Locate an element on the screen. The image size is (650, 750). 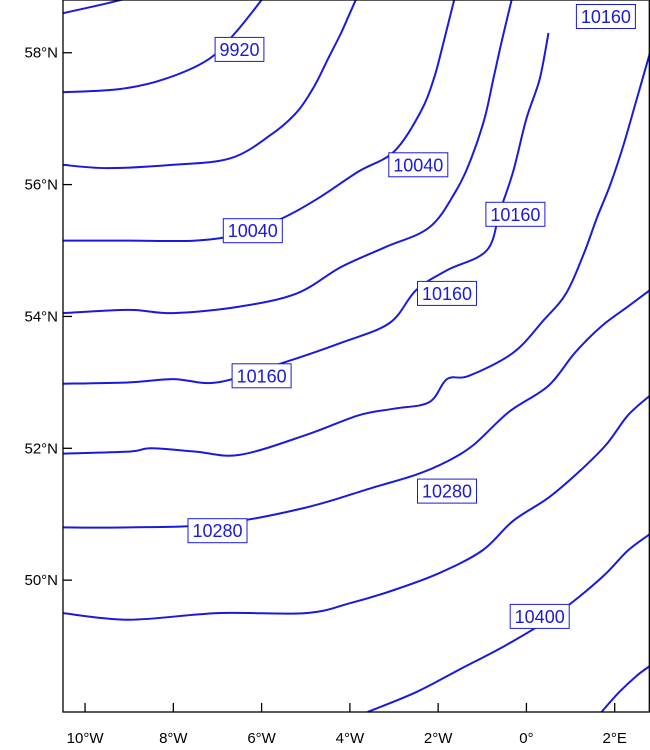
y-tick-label: 50°N is located at coordinates (41, 580).